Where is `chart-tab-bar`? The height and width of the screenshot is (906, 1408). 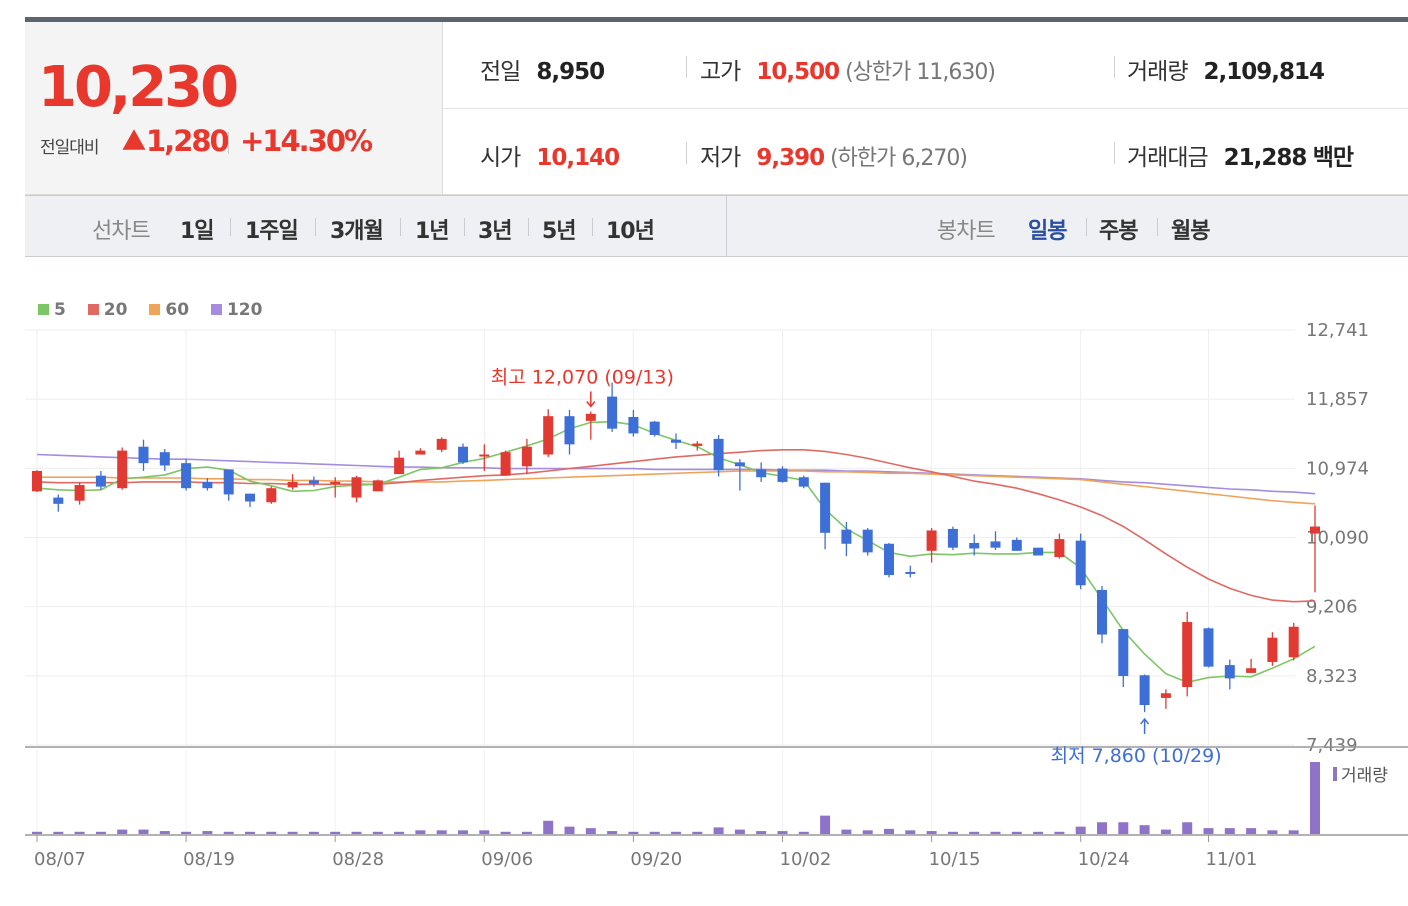
chart-tab-bar is located at coordinates (716, 226).